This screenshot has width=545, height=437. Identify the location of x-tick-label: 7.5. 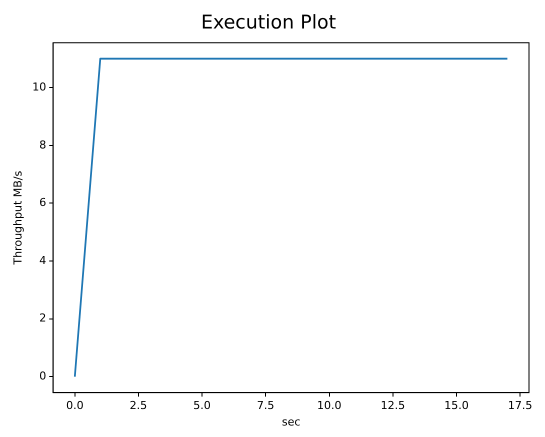
(265, 405).